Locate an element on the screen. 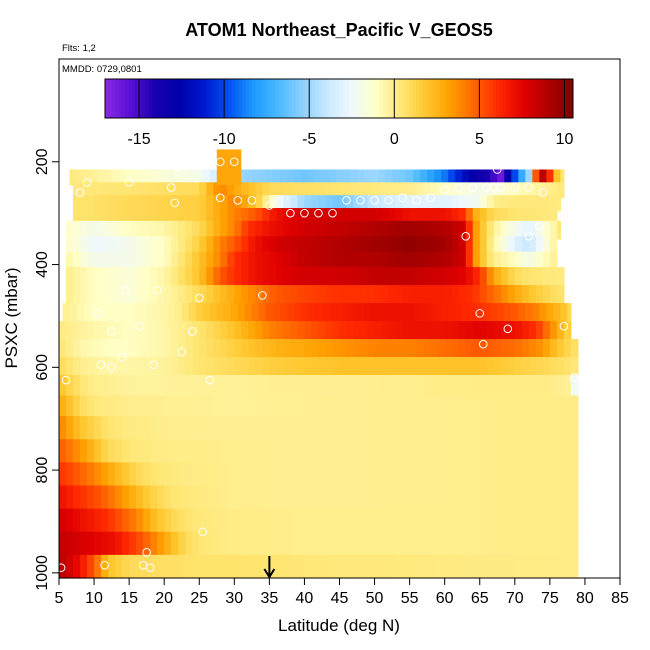 Image resolution: width=650 pixels, height=650 pixels. x-tick-label: 35 is located at coordinates (269, 598).